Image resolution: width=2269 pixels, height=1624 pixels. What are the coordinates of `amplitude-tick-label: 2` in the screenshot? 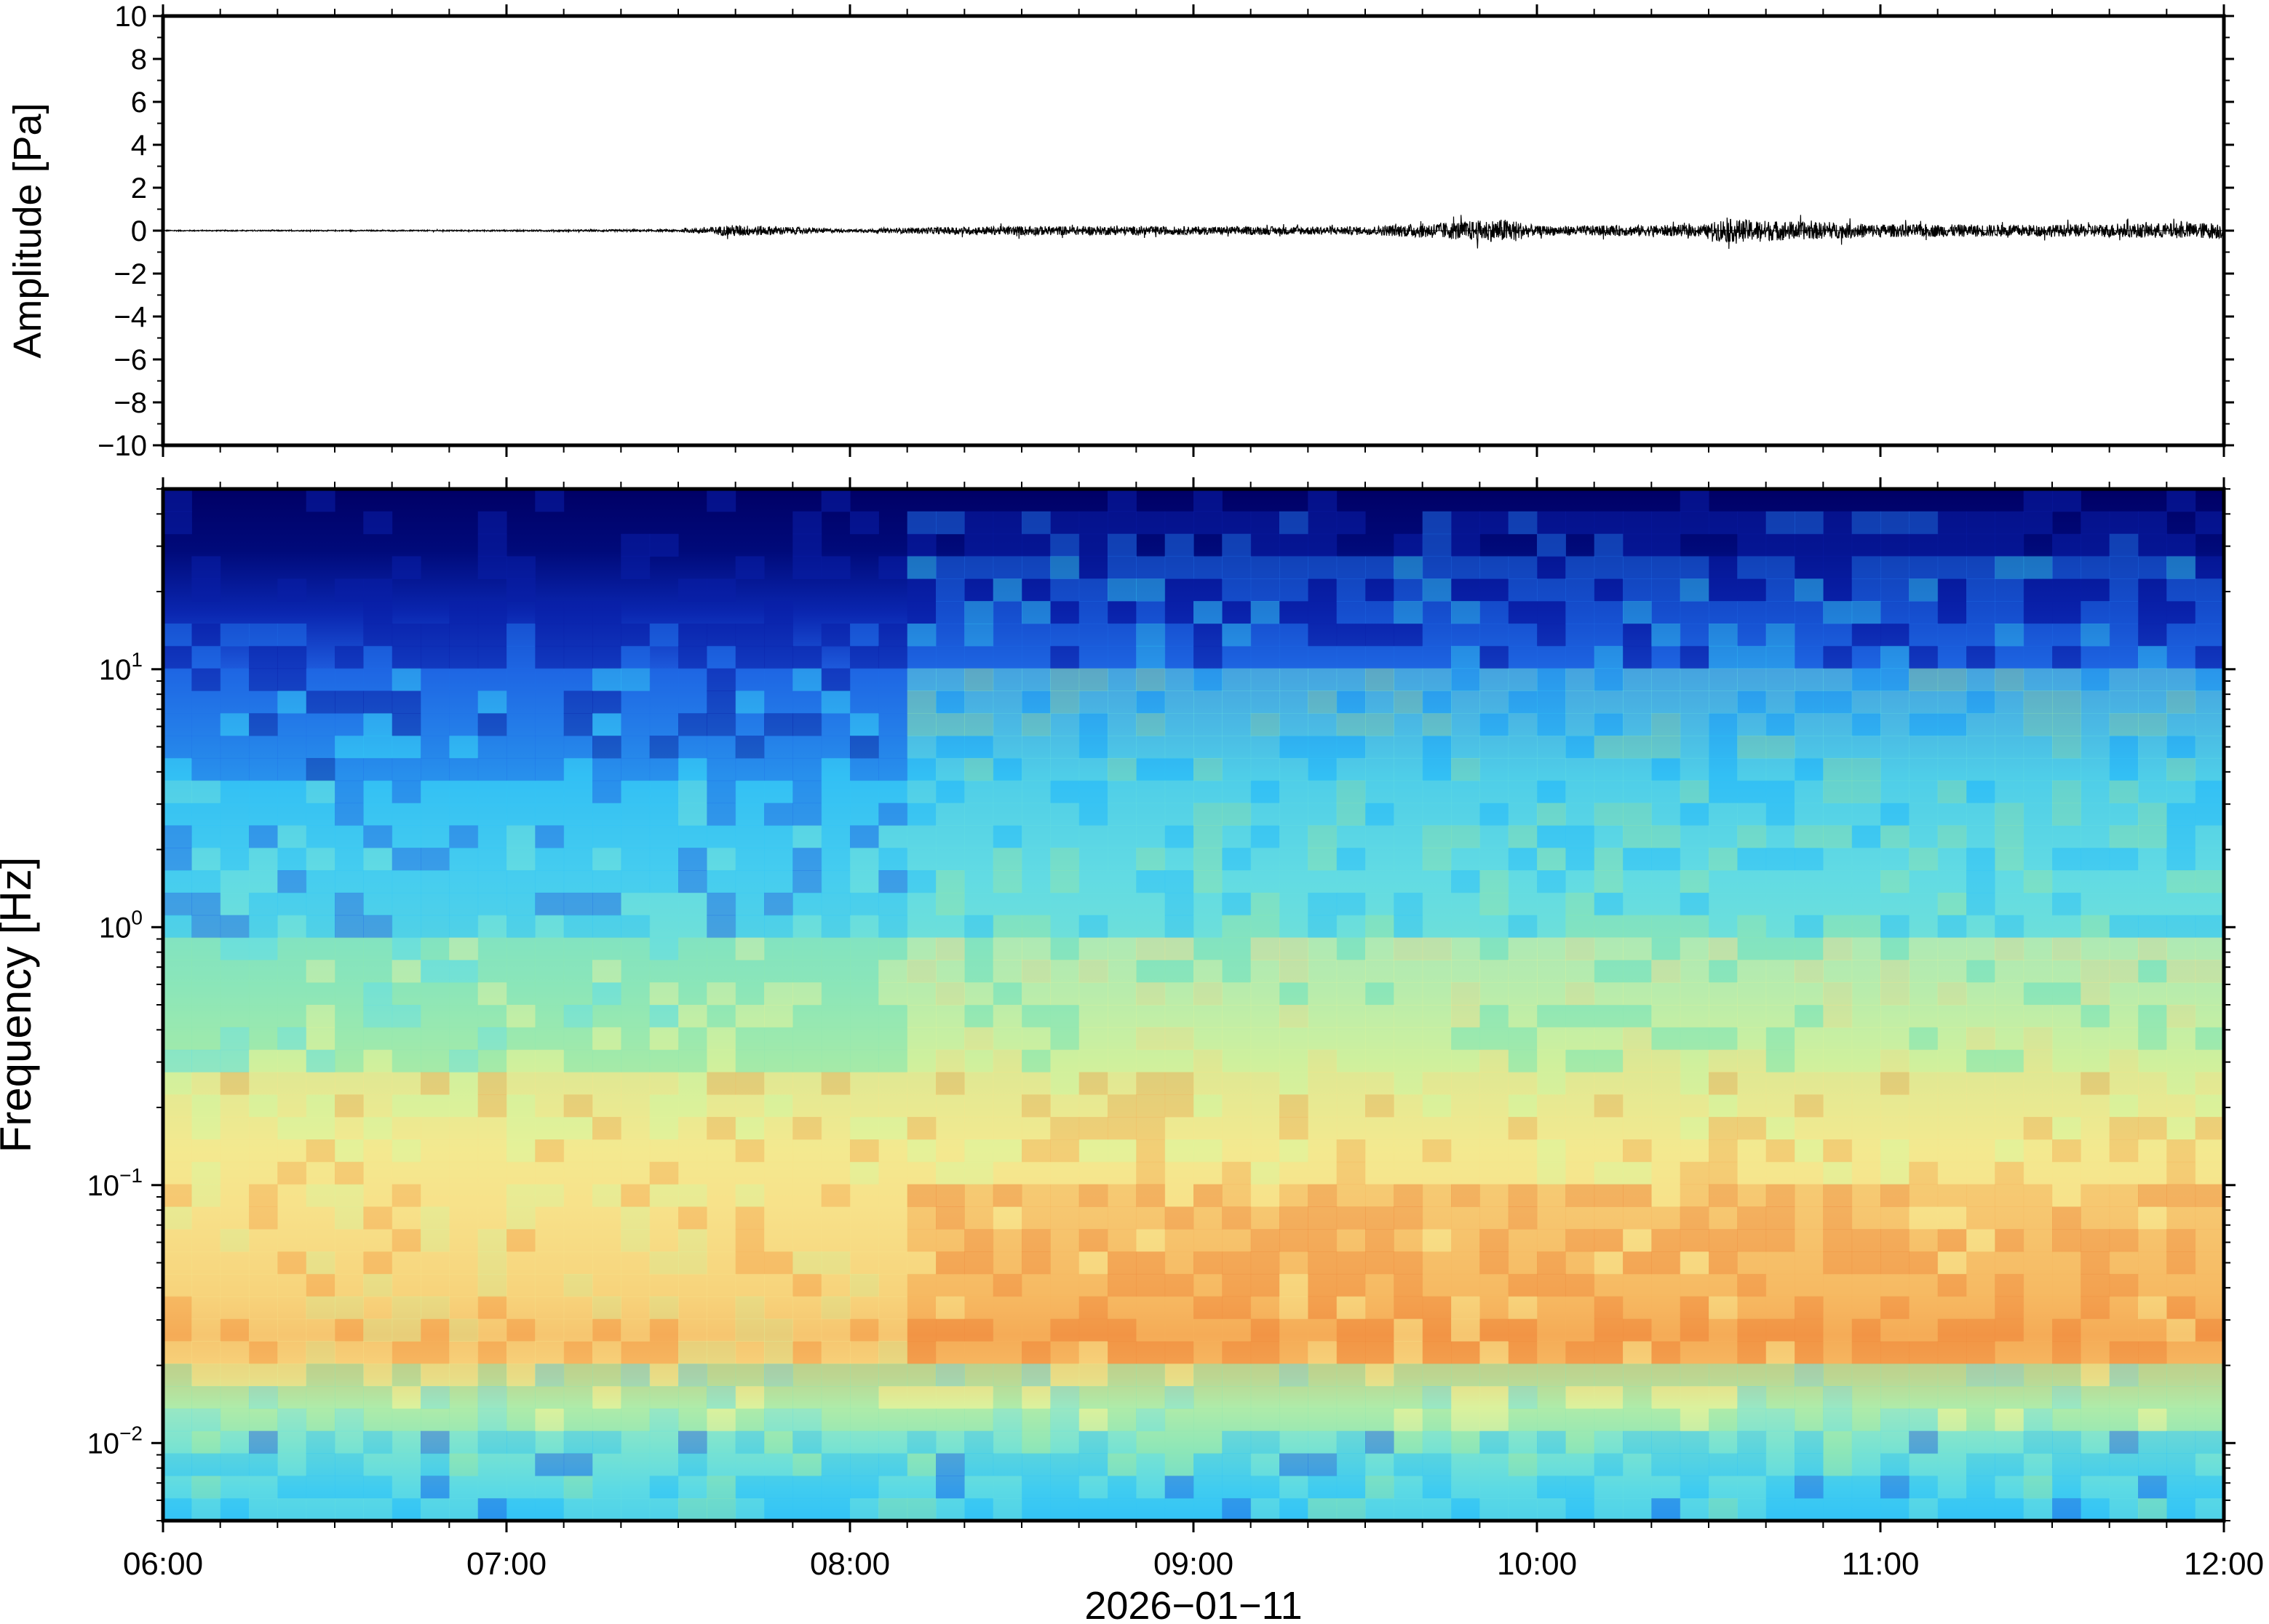 It's located at (139, 188).